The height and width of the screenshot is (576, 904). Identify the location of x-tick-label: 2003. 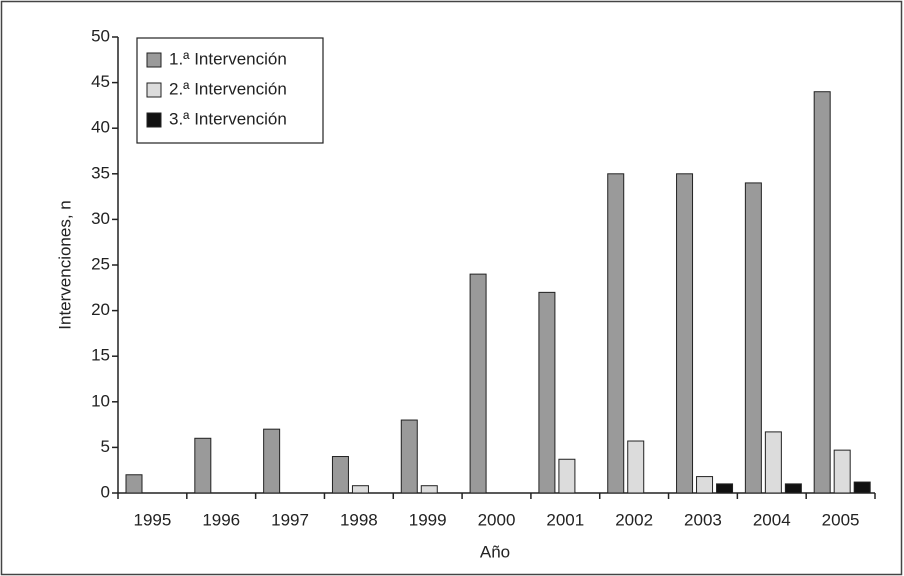
(703, 519).